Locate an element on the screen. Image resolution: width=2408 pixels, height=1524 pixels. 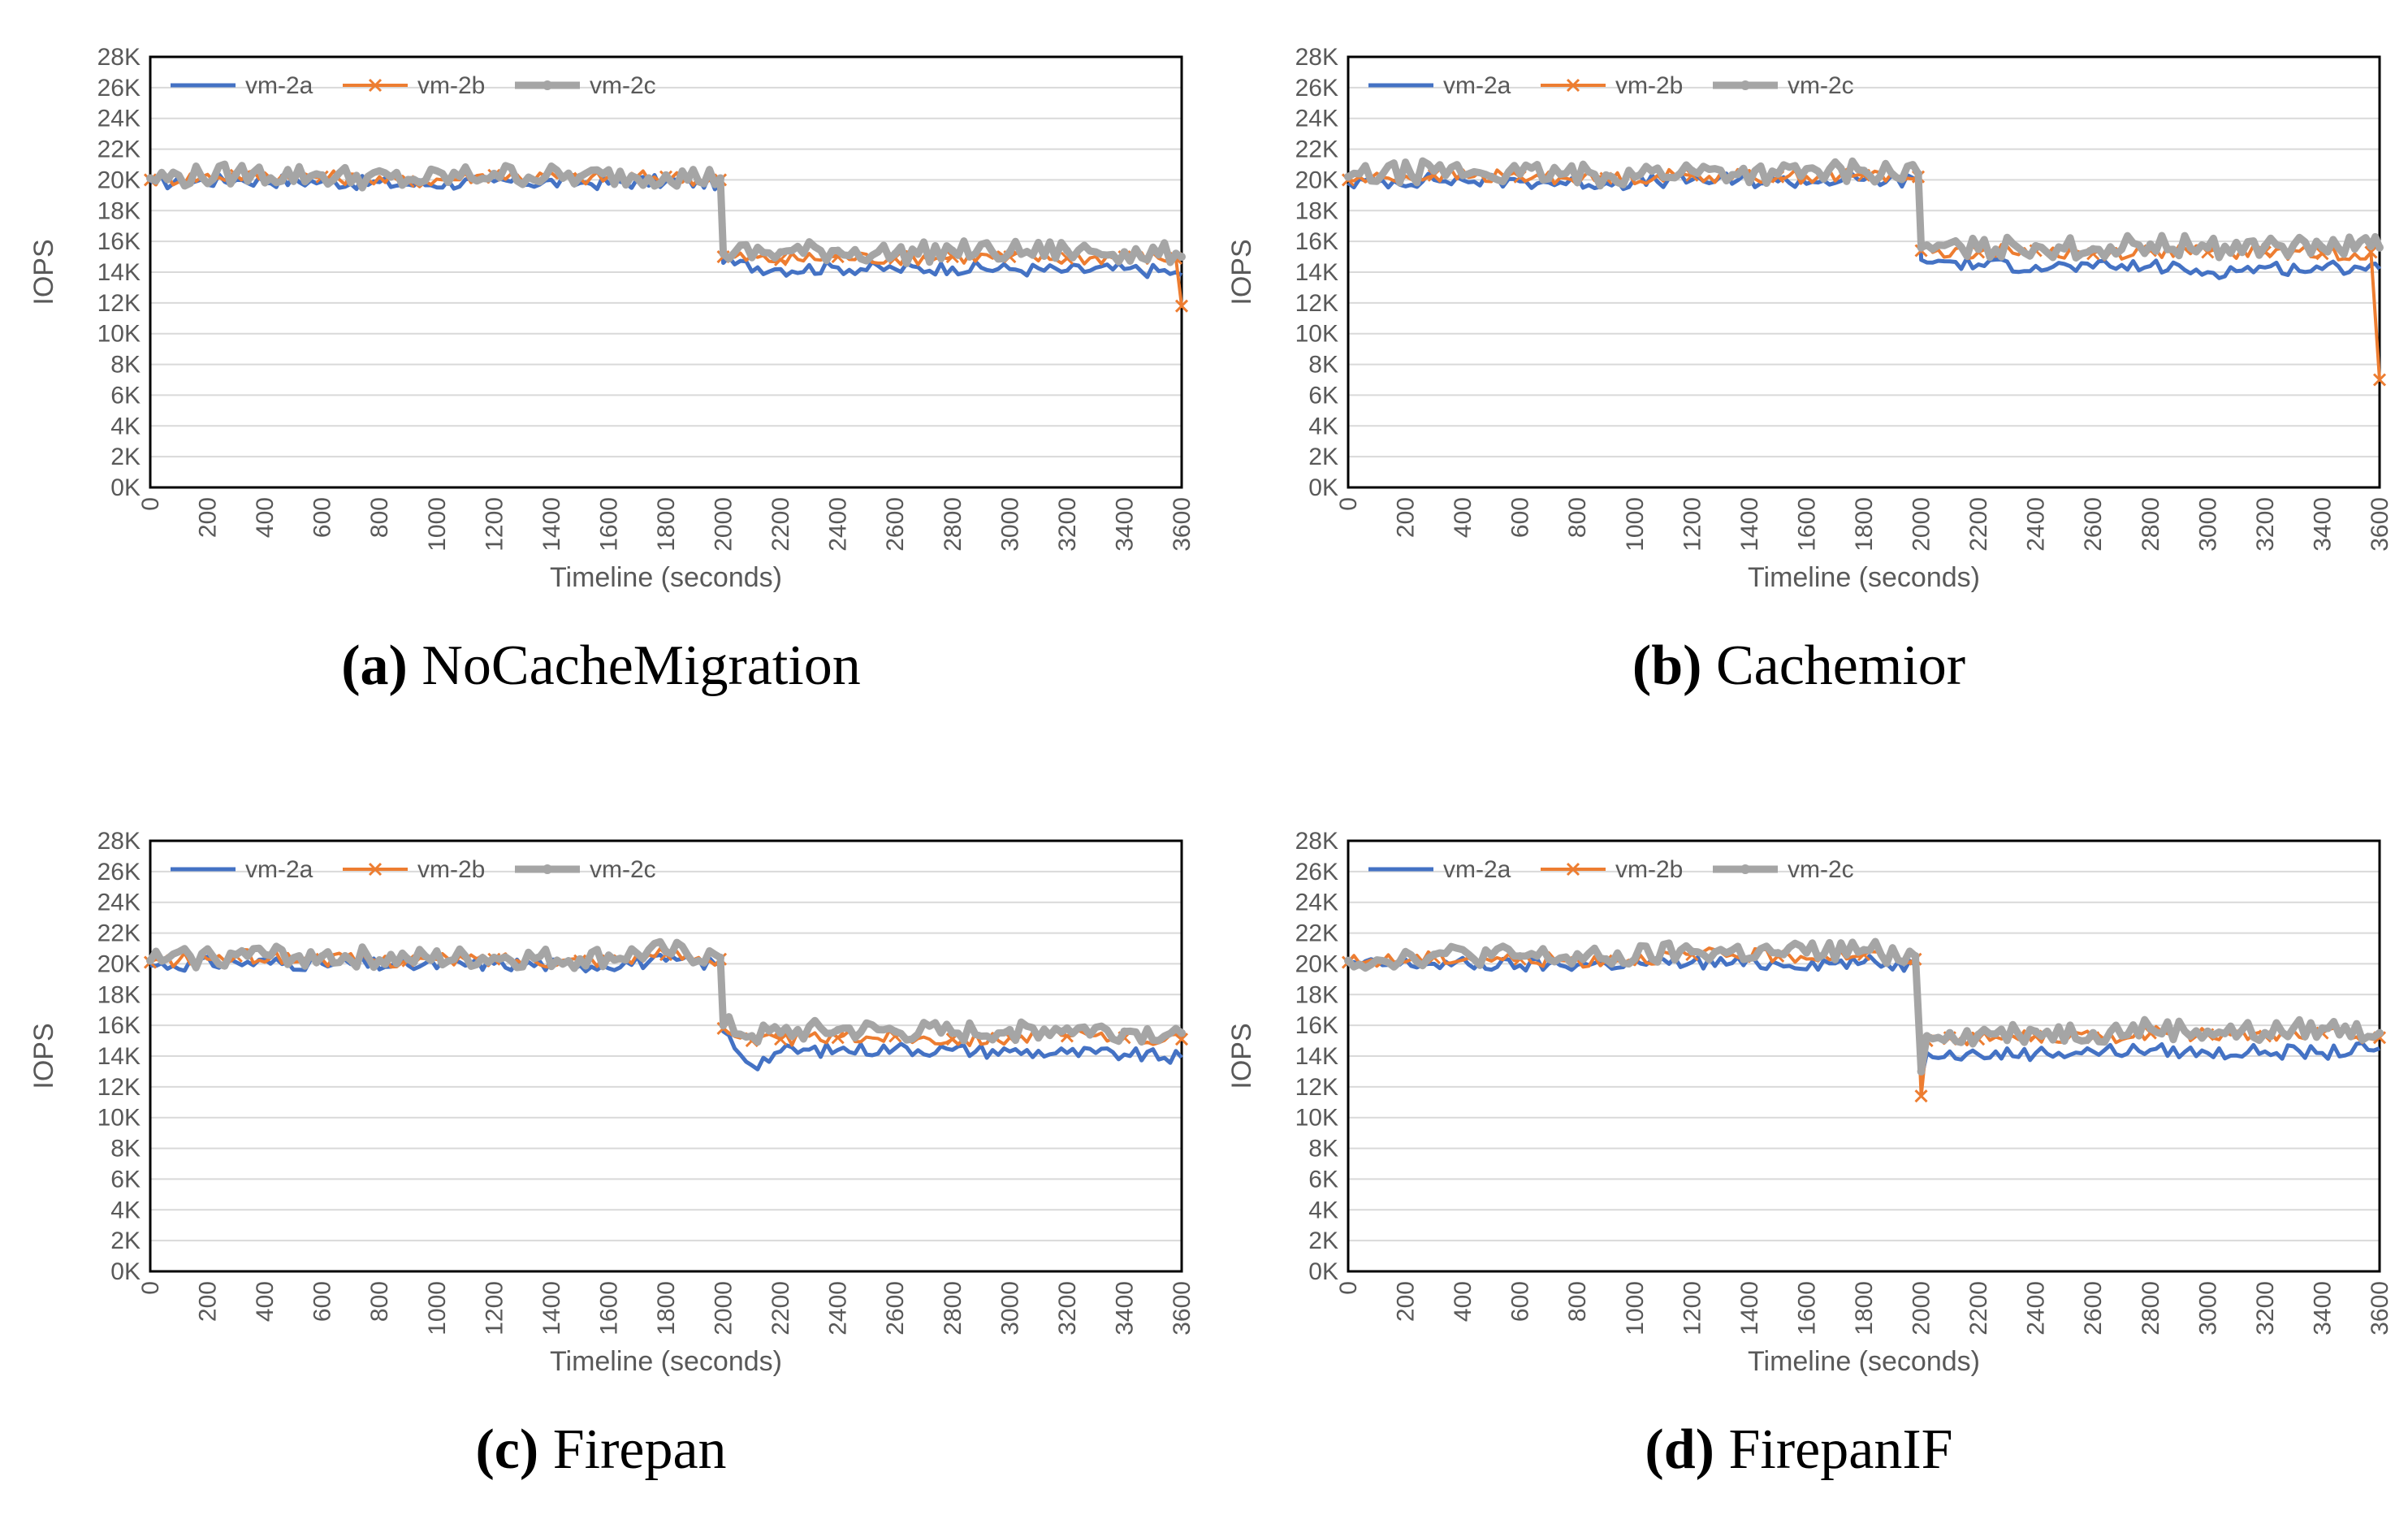
x-tick-label: 600 is located at coordinates (1520, 518).